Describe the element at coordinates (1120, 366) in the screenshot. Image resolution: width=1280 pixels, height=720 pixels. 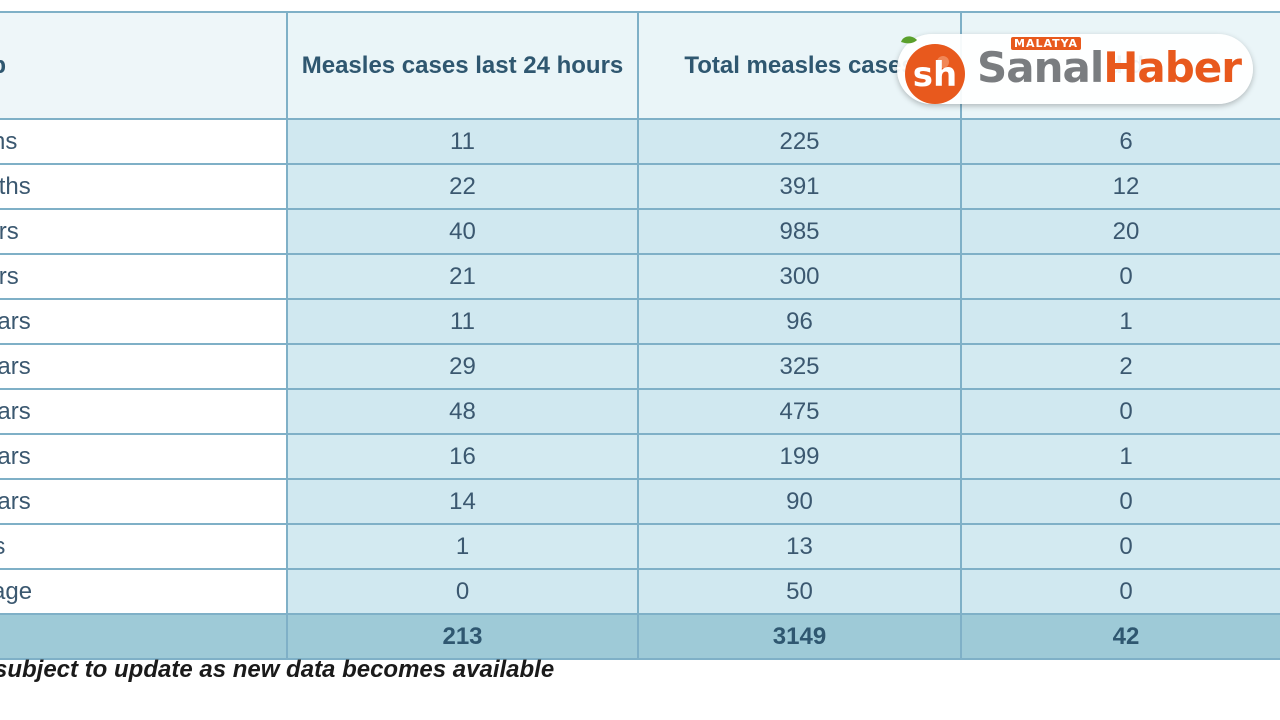
I see `deaths-cell: 2` at that location.